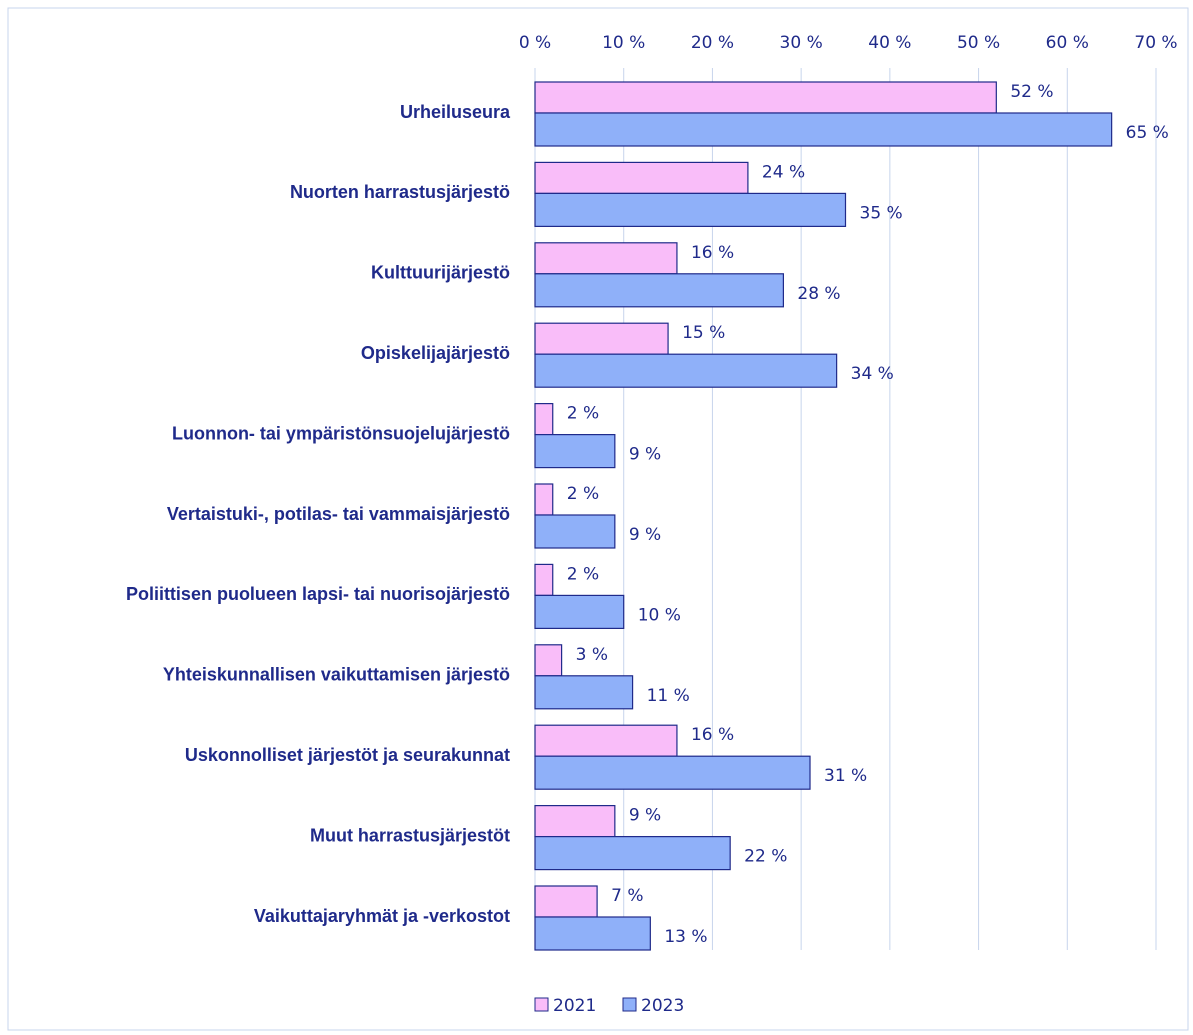 The width and height of the screenshot is (1193, 1035). I want to click on x-tick-label: 30 %, so click(801, 43).